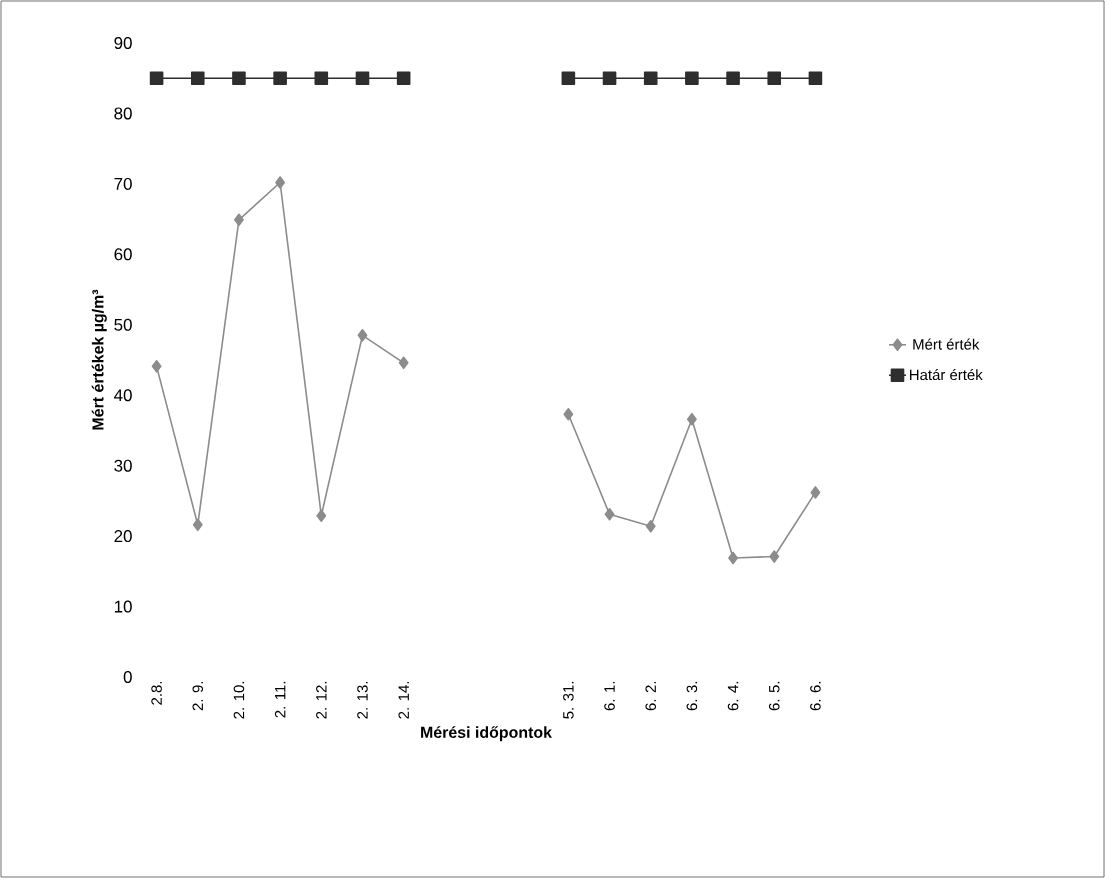 This screenshot has height=878, width=1105. Describe the element at coordinates (123, 113) in the screenshot. I see `y-tick-label: 80` at that location.